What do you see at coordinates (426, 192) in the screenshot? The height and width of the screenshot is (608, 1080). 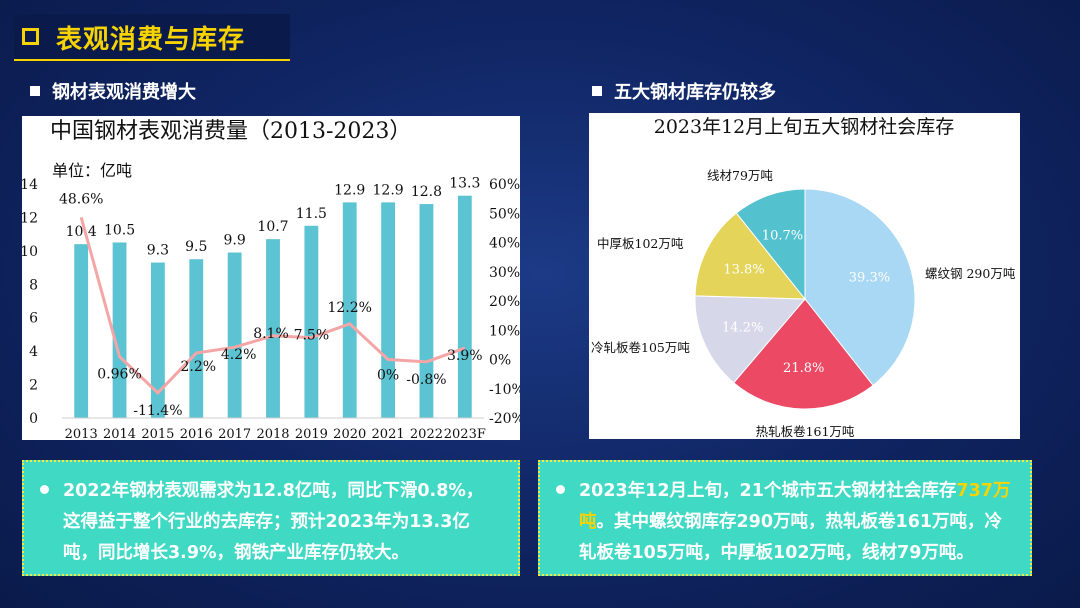 I see `bar-value-label: 12.8` at bounding box center [426, 192].